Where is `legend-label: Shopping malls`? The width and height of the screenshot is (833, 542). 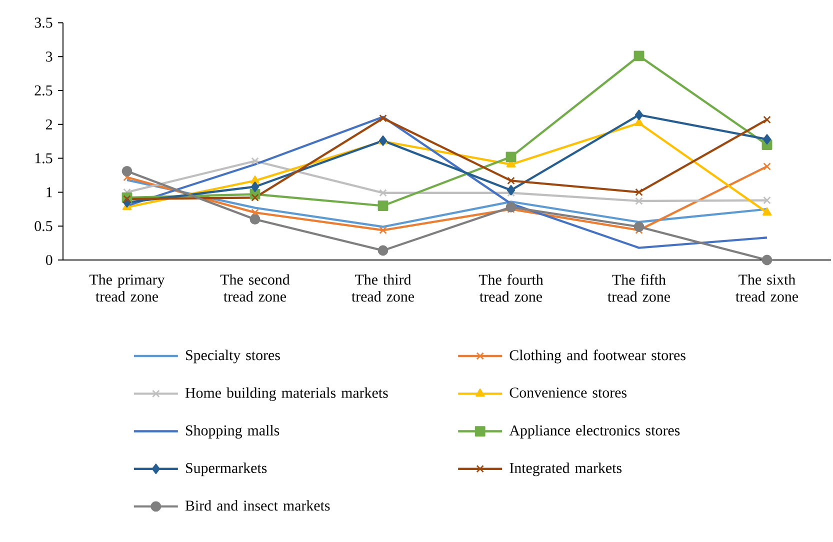
legend-label: Shopping malls is located at coordinates (233, 431).